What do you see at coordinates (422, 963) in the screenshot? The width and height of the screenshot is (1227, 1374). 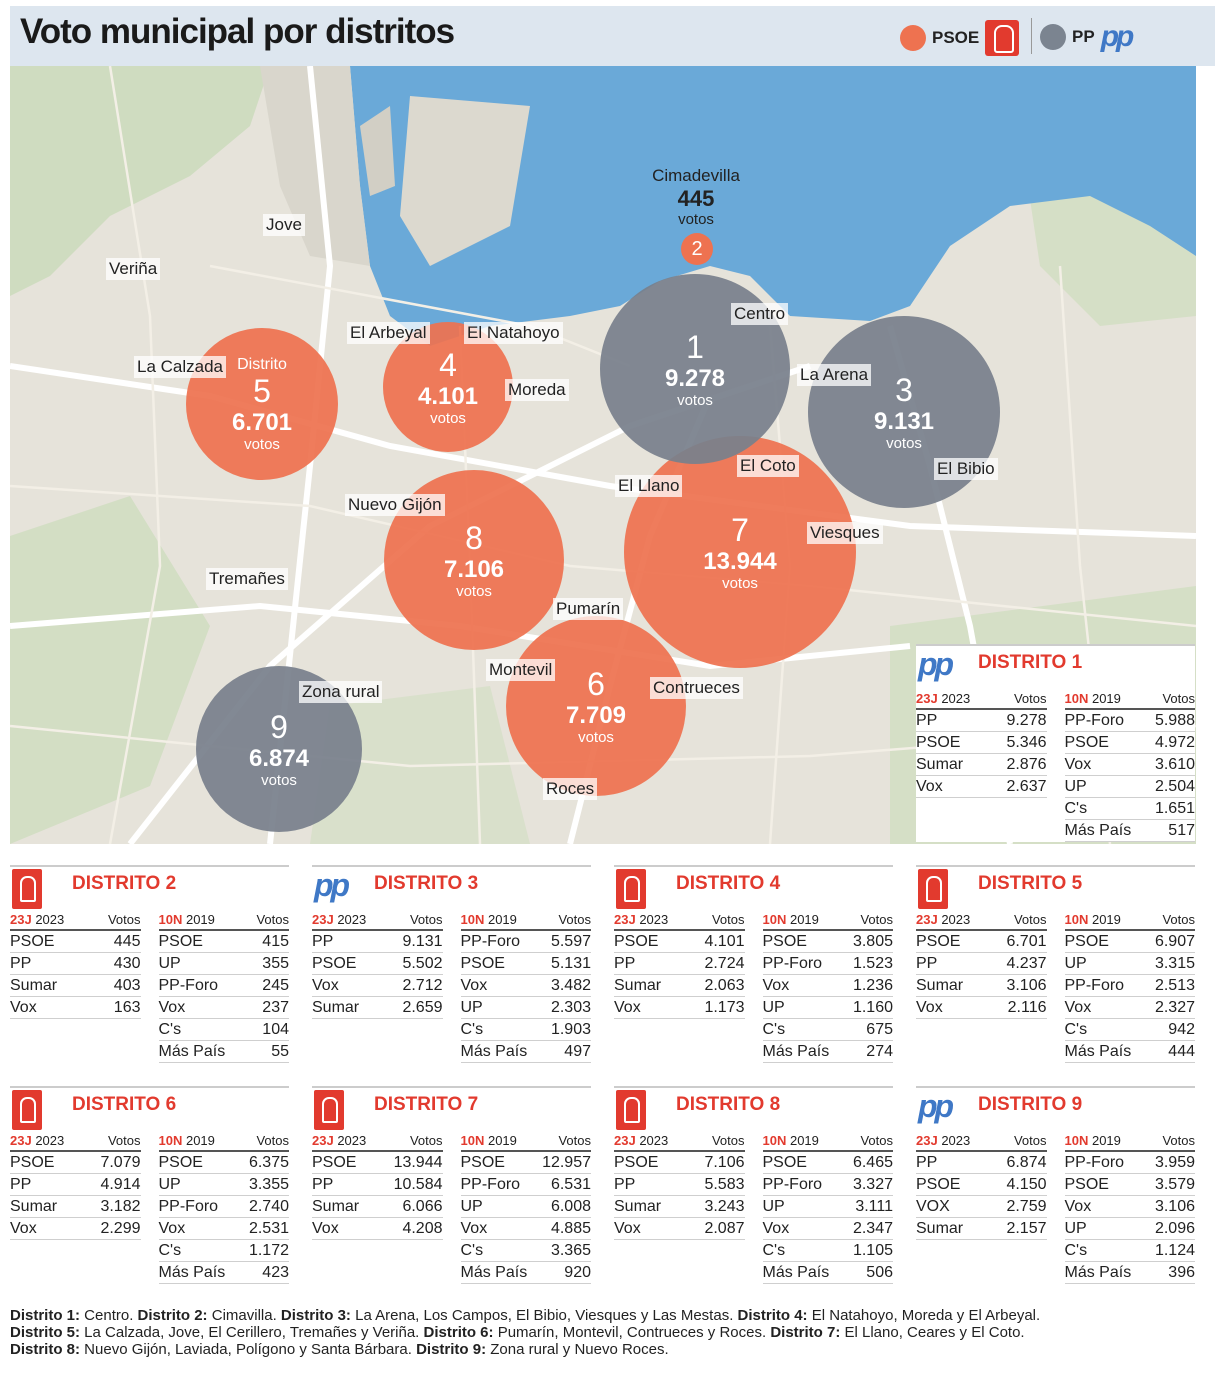 I see `party-votes: 5.502` at bounding box center [422, 963].